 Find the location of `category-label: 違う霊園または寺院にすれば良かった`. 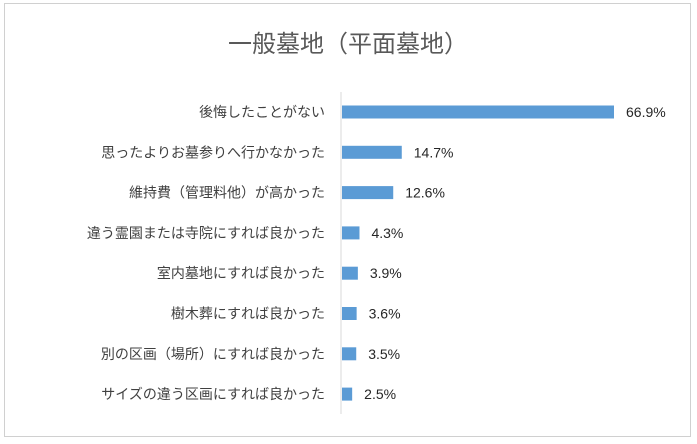

category-label: 違う霊園または寺院にすれば良かった is located at coordinates (206, 234).